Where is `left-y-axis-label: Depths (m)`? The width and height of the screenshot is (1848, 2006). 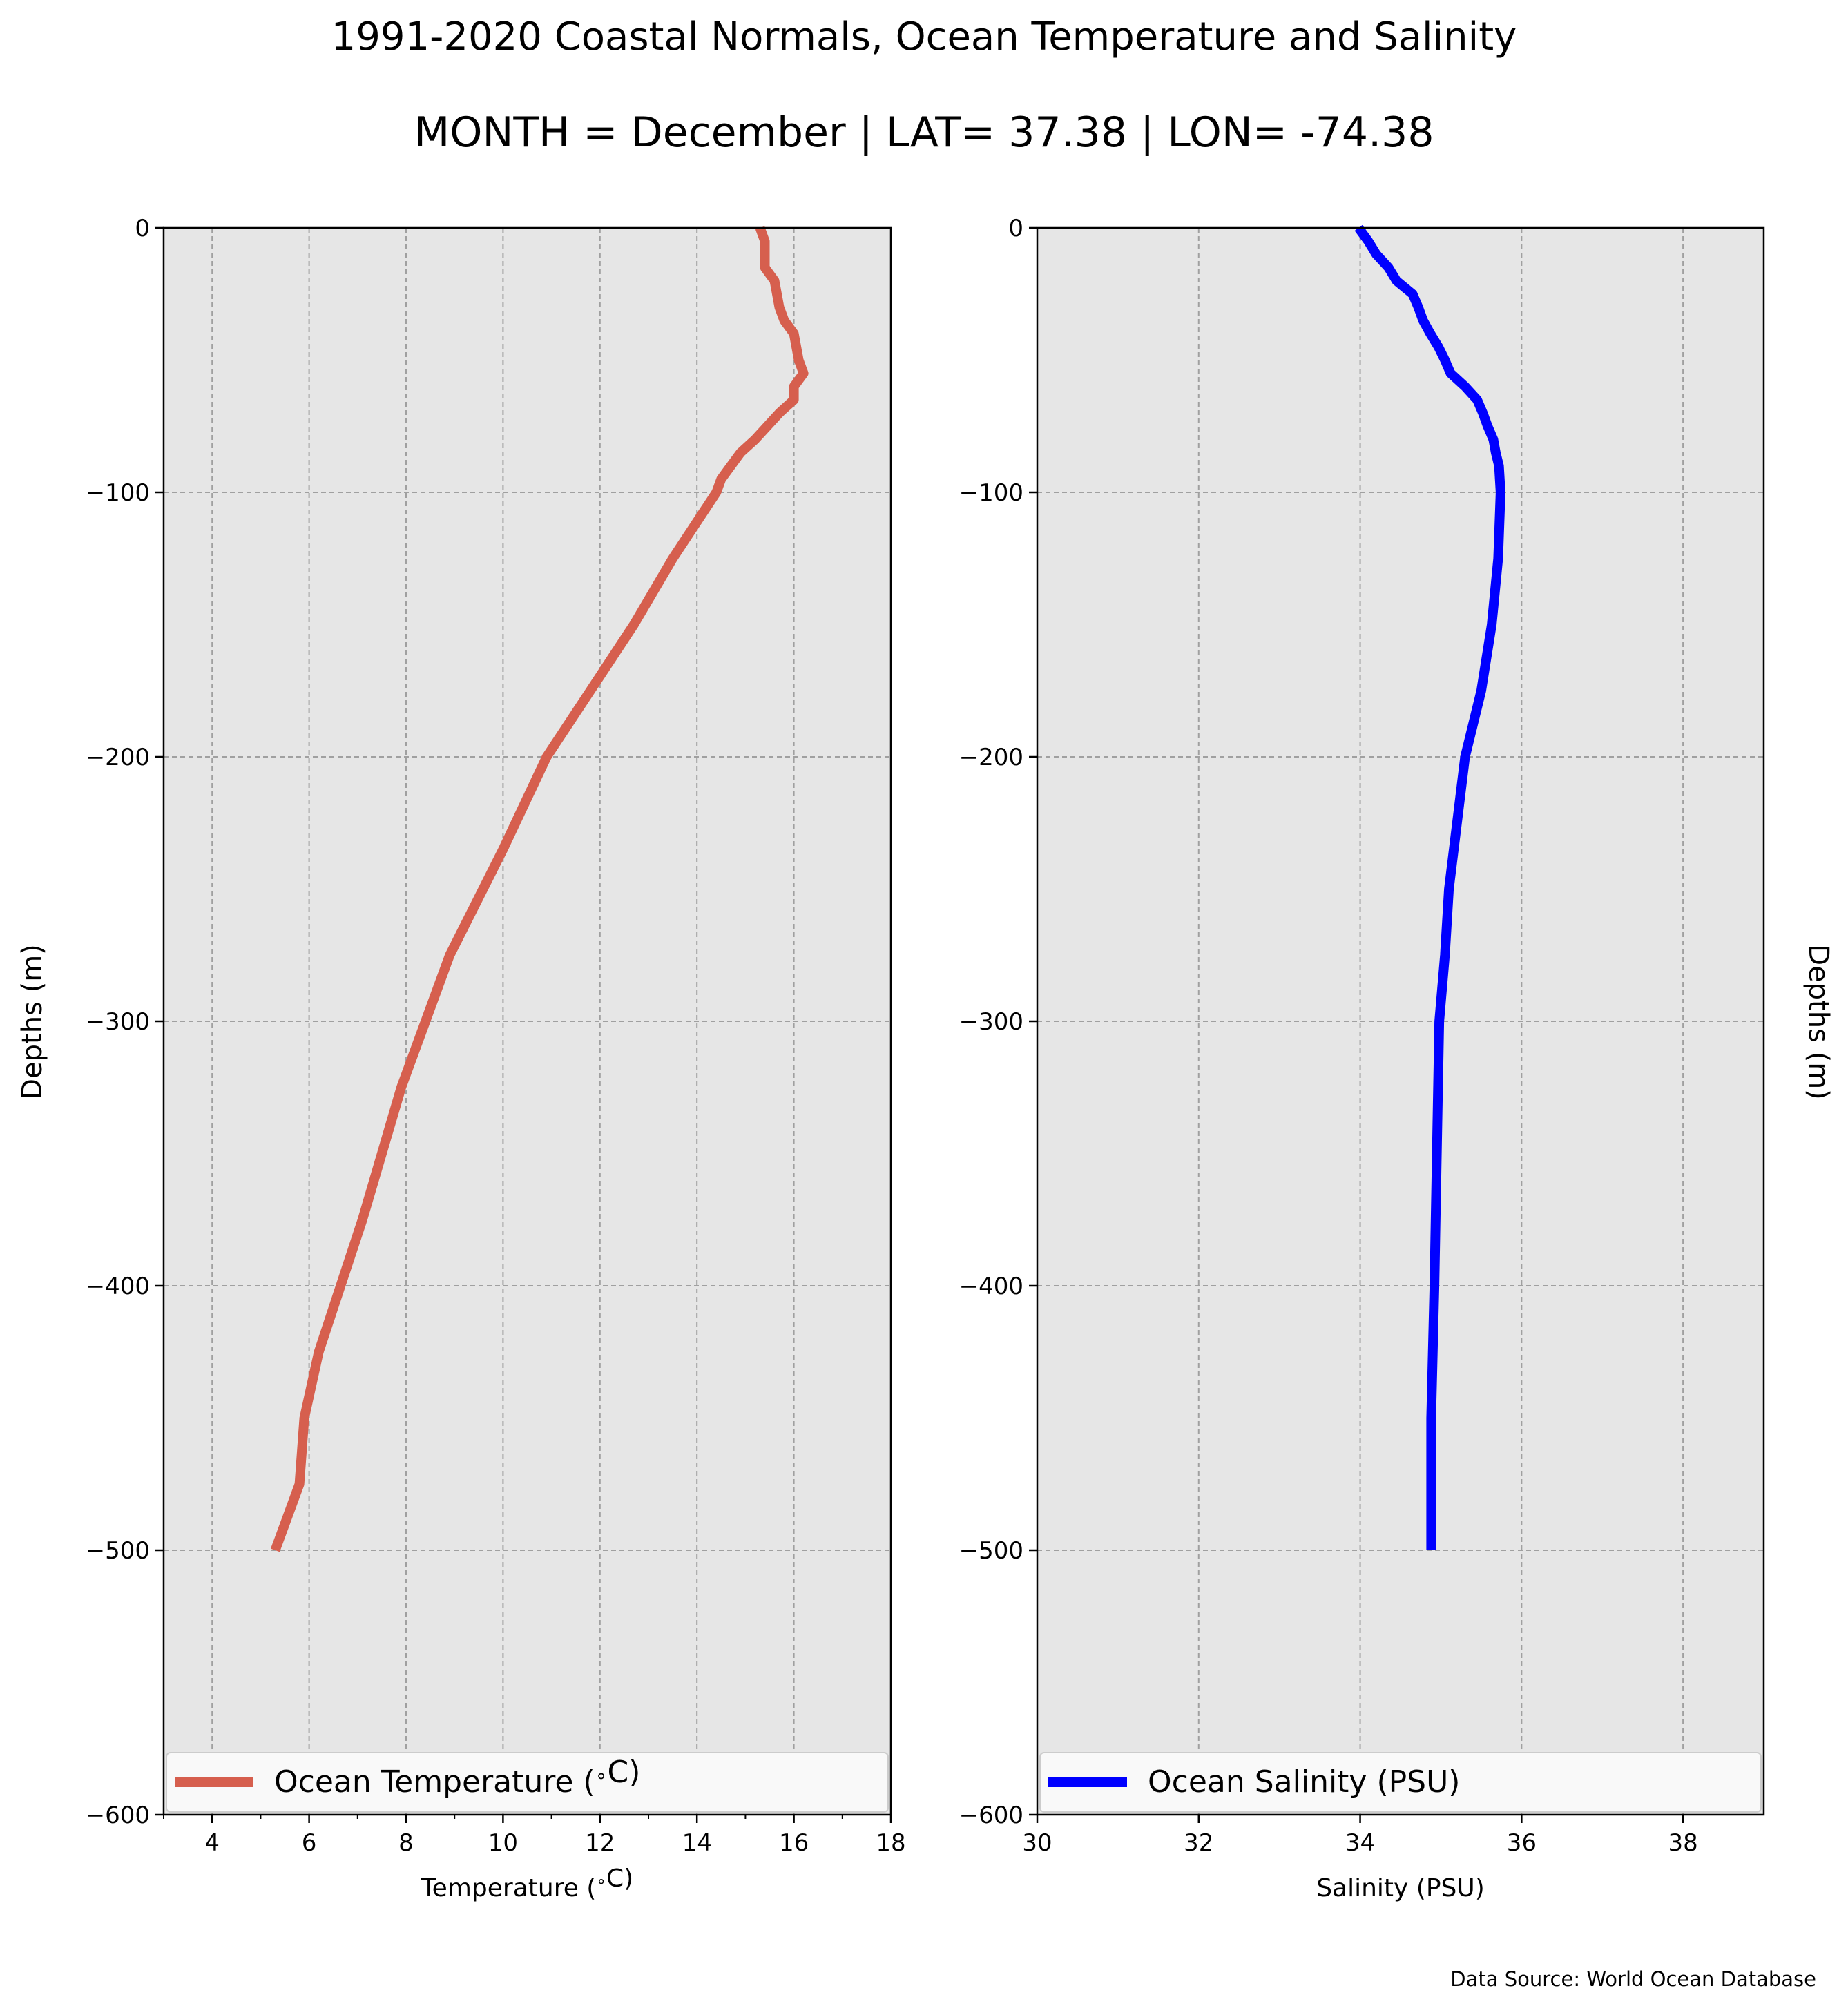
left-y-axis-label: Depths (m) is located at coordinates (32, 1022).